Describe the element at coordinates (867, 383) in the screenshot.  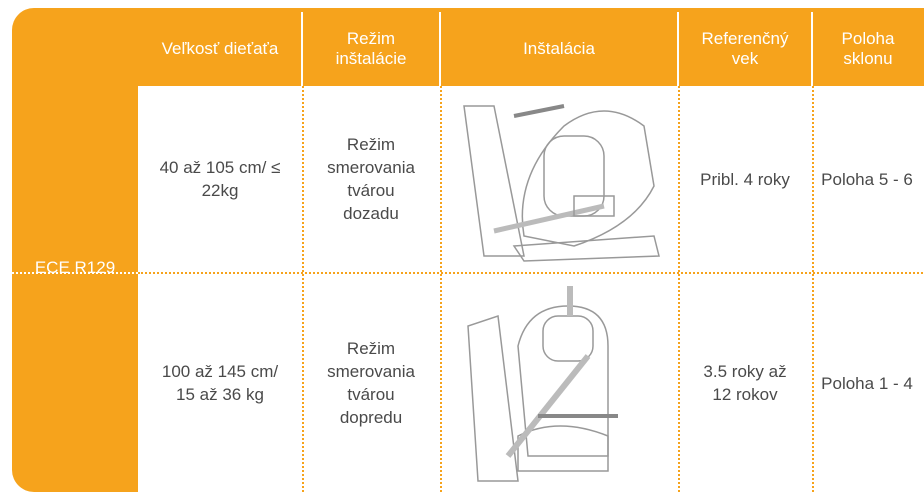
I see `cell: Poloha 1 - 4` at that location.